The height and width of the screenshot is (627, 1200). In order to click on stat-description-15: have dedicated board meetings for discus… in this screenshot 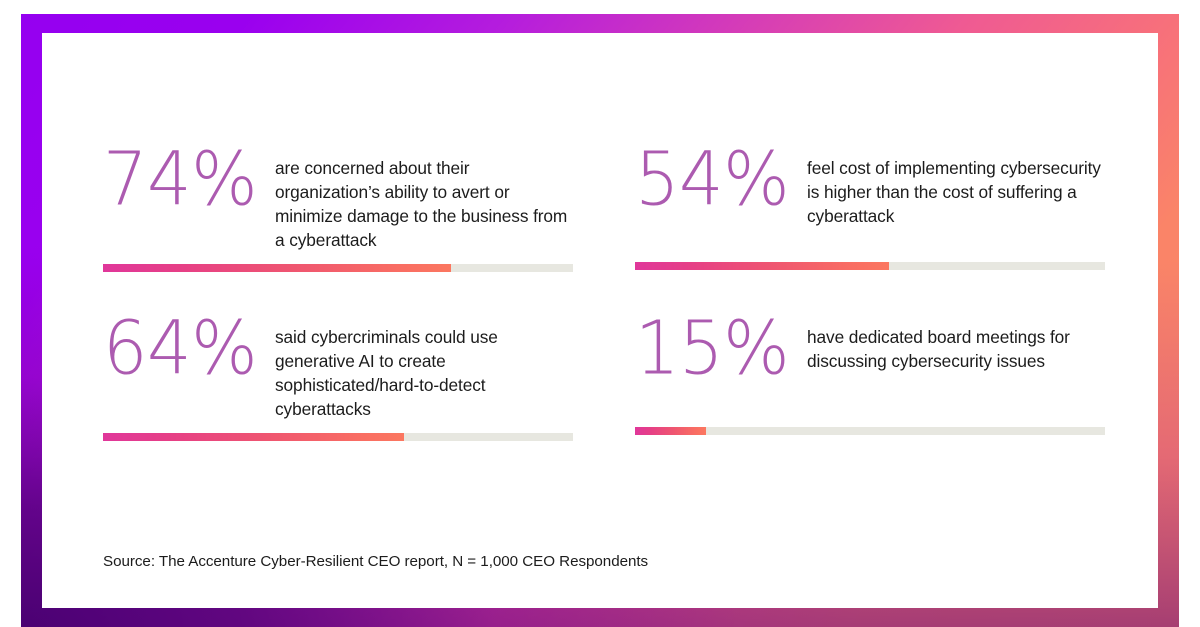, I will do `click(938, 349)`.